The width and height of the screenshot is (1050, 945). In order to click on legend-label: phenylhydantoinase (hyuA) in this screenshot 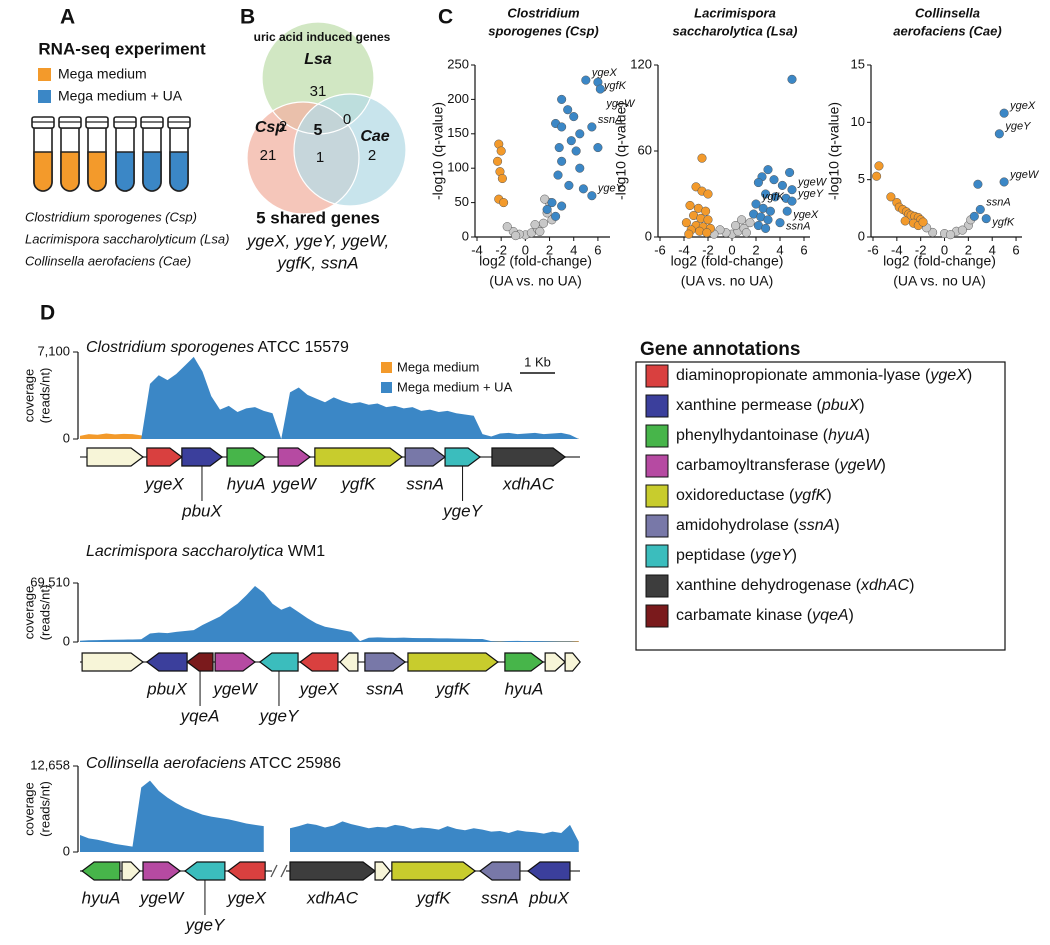, I will do `click(773, 435)`.